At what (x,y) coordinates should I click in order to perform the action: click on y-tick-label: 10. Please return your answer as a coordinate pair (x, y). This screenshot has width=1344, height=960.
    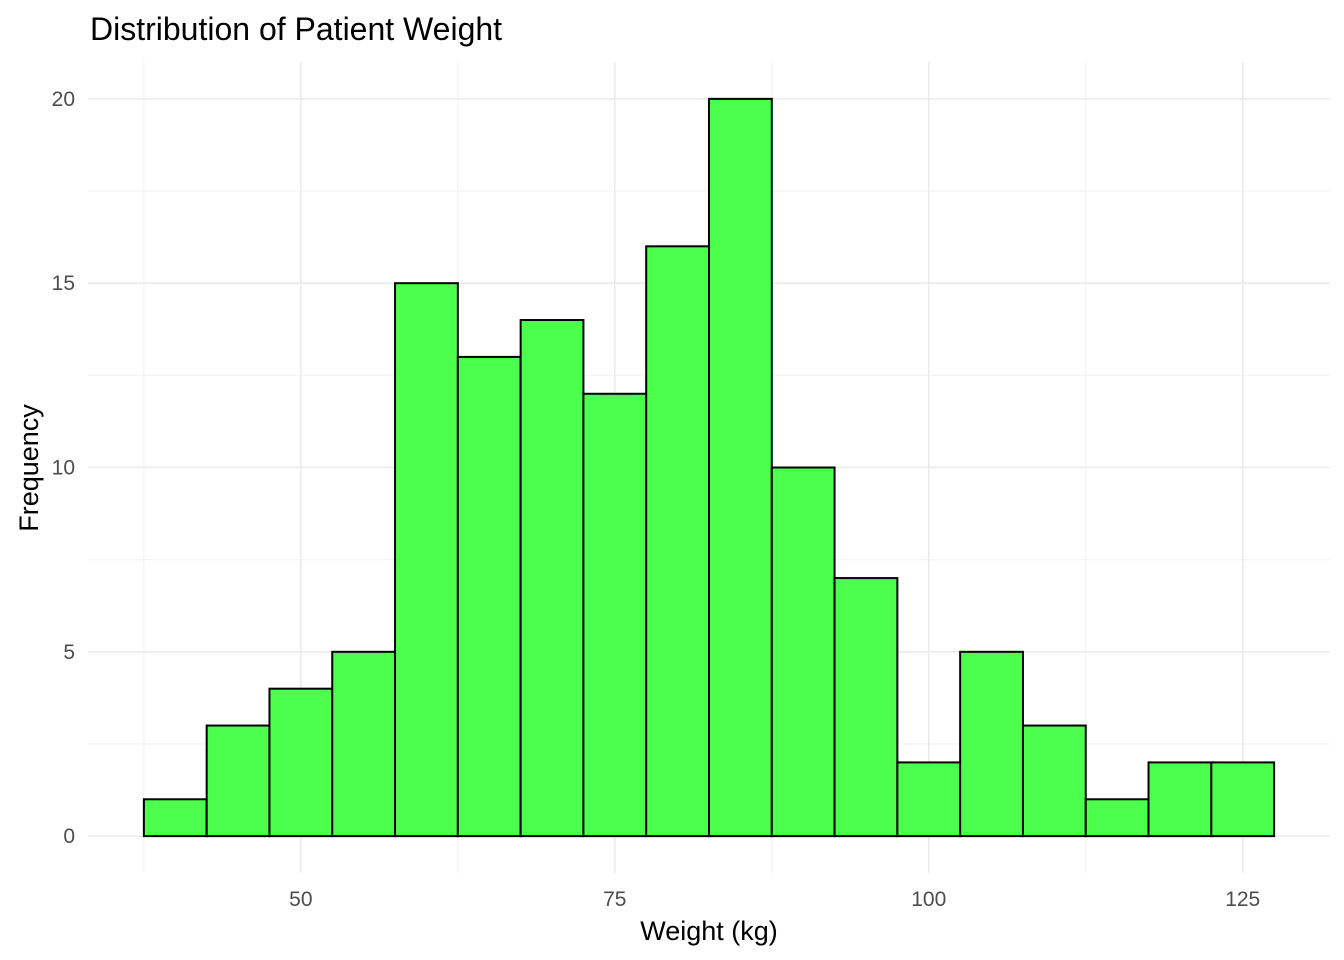
    Looking at the image, I should click on (63, 468).